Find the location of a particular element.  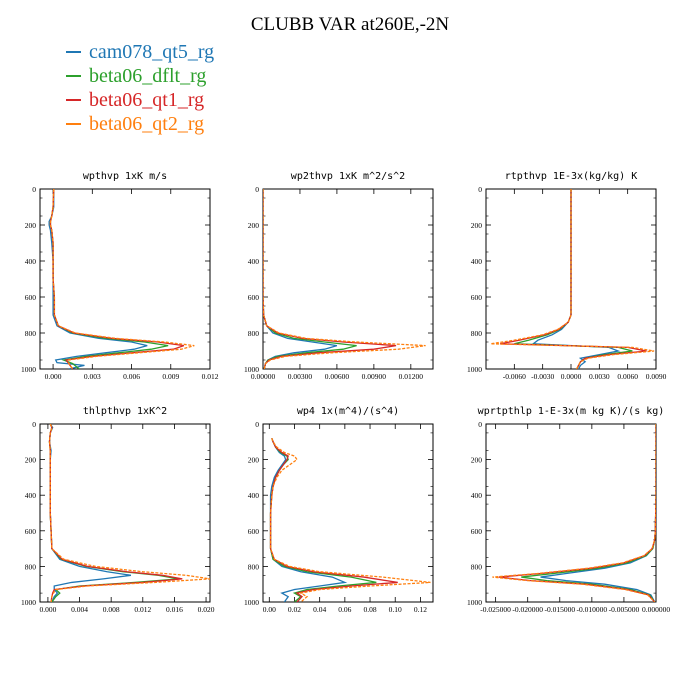

x-tick-label: 0.009 is located at coordinates (170, 376).